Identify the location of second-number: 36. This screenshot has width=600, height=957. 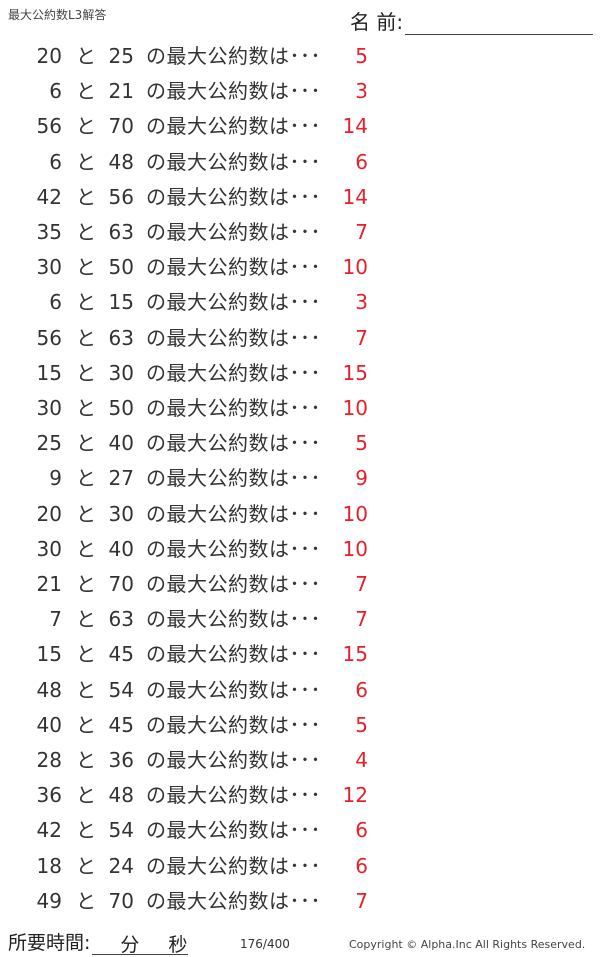
(121, 760).